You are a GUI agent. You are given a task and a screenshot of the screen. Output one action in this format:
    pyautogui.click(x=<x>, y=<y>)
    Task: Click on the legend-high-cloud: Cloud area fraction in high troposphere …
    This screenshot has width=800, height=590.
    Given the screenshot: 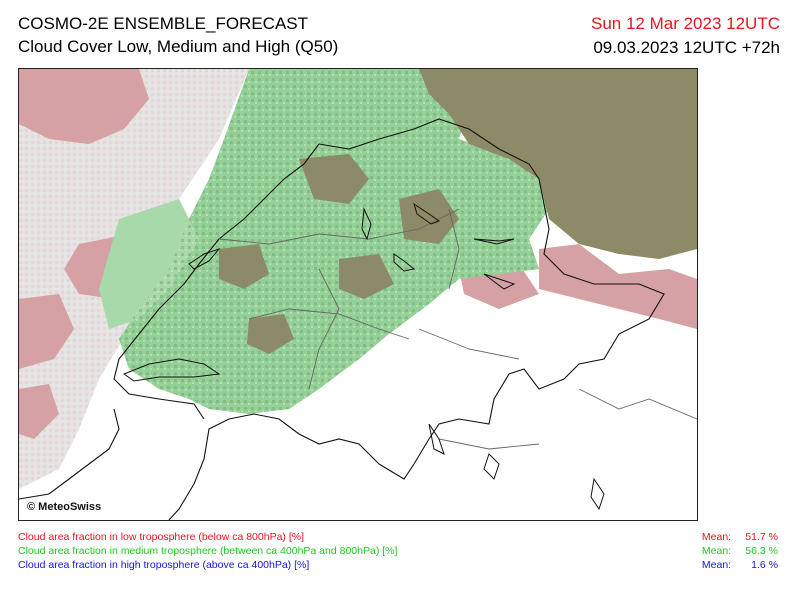 What is the action you would take?
    pyautogui.click(x=163, y=565)
    